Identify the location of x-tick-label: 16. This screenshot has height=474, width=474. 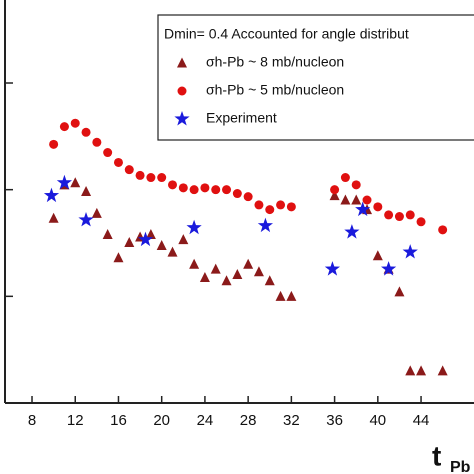
(118, 420).